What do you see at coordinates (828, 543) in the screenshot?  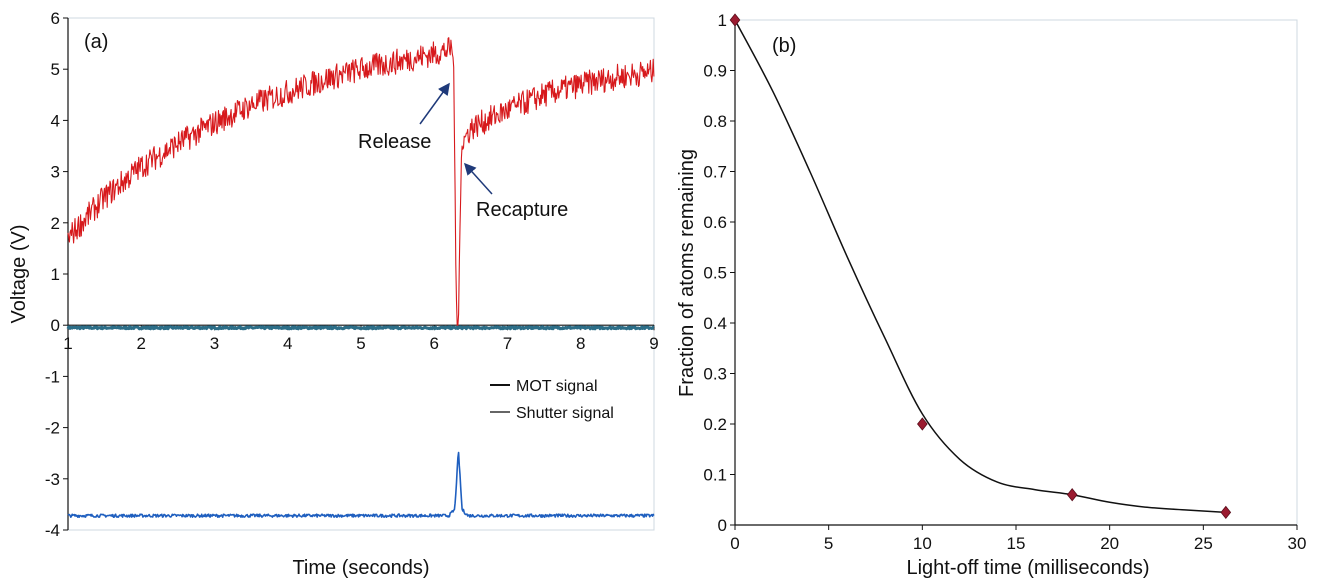 I see `panel-b-x-tick-label: 5` at bounding box center [828, 543].